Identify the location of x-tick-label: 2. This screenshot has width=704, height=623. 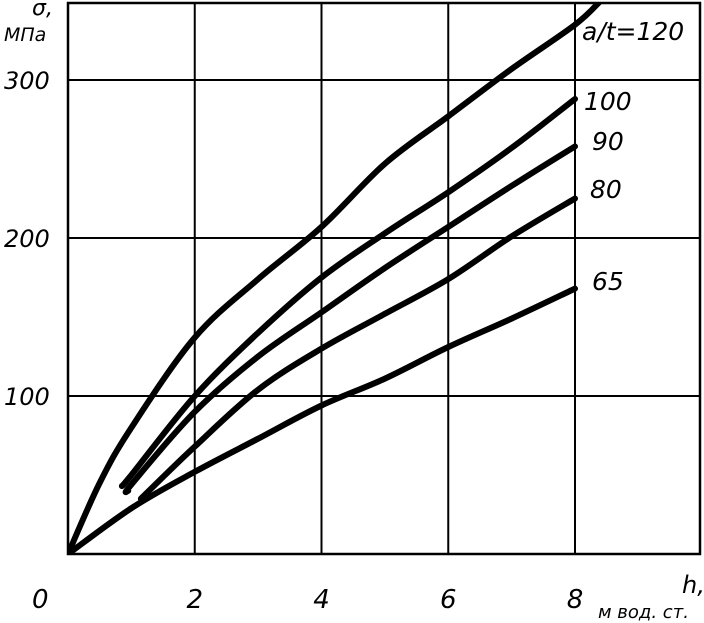
(194, 600).